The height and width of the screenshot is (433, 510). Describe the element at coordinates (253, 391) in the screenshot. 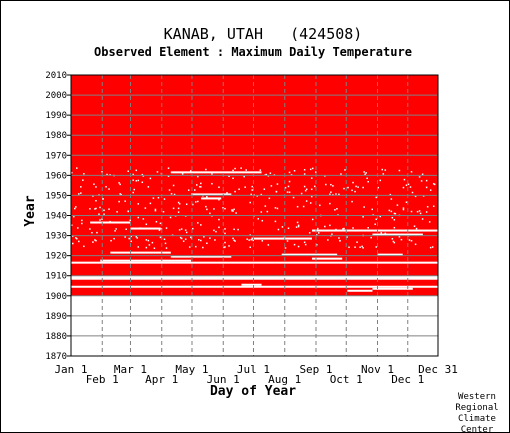

I see `x-axis-title: Day of Year` at that location.